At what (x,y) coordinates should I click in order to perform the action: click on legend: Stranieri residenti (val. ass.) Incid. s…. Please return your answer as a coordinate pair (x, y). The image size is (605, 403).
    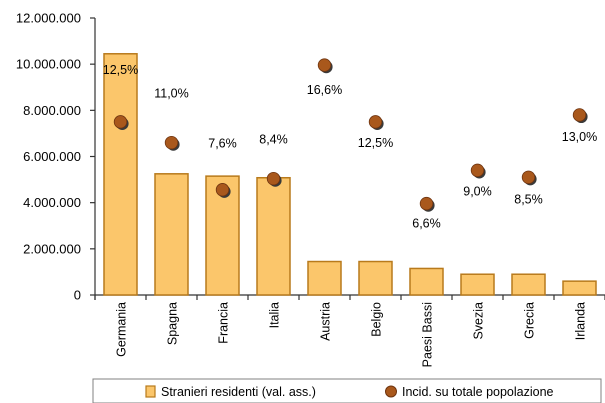
    Looking at the image, I should click on (347, 390).